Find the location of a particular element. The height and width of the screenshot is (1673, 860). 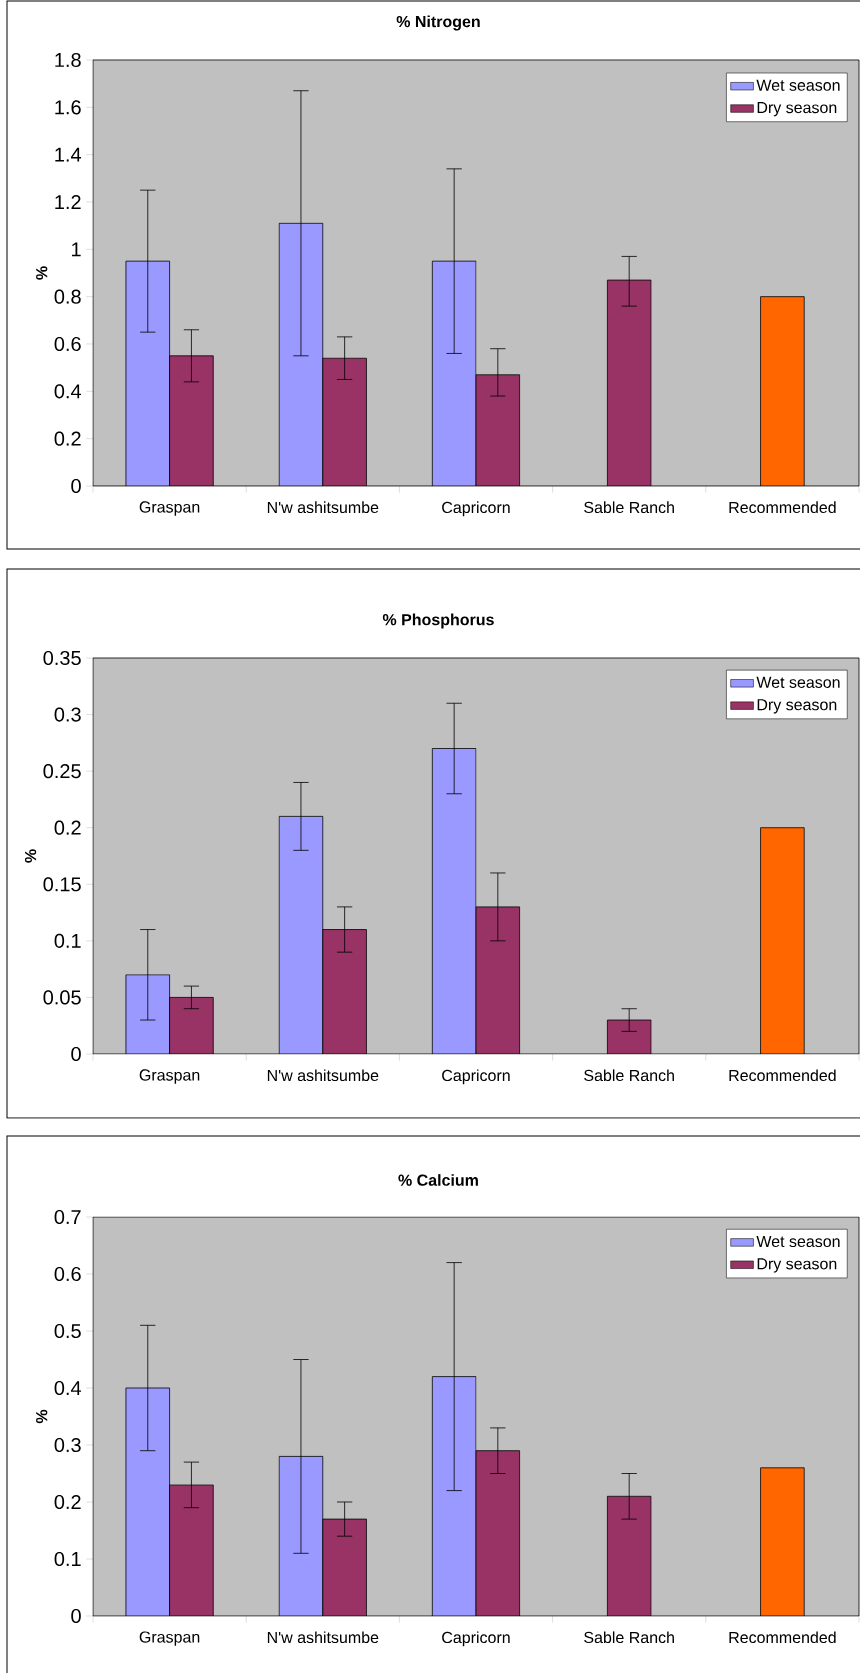

y-tick-label: 1.2 is located at coordinates (68, 201).